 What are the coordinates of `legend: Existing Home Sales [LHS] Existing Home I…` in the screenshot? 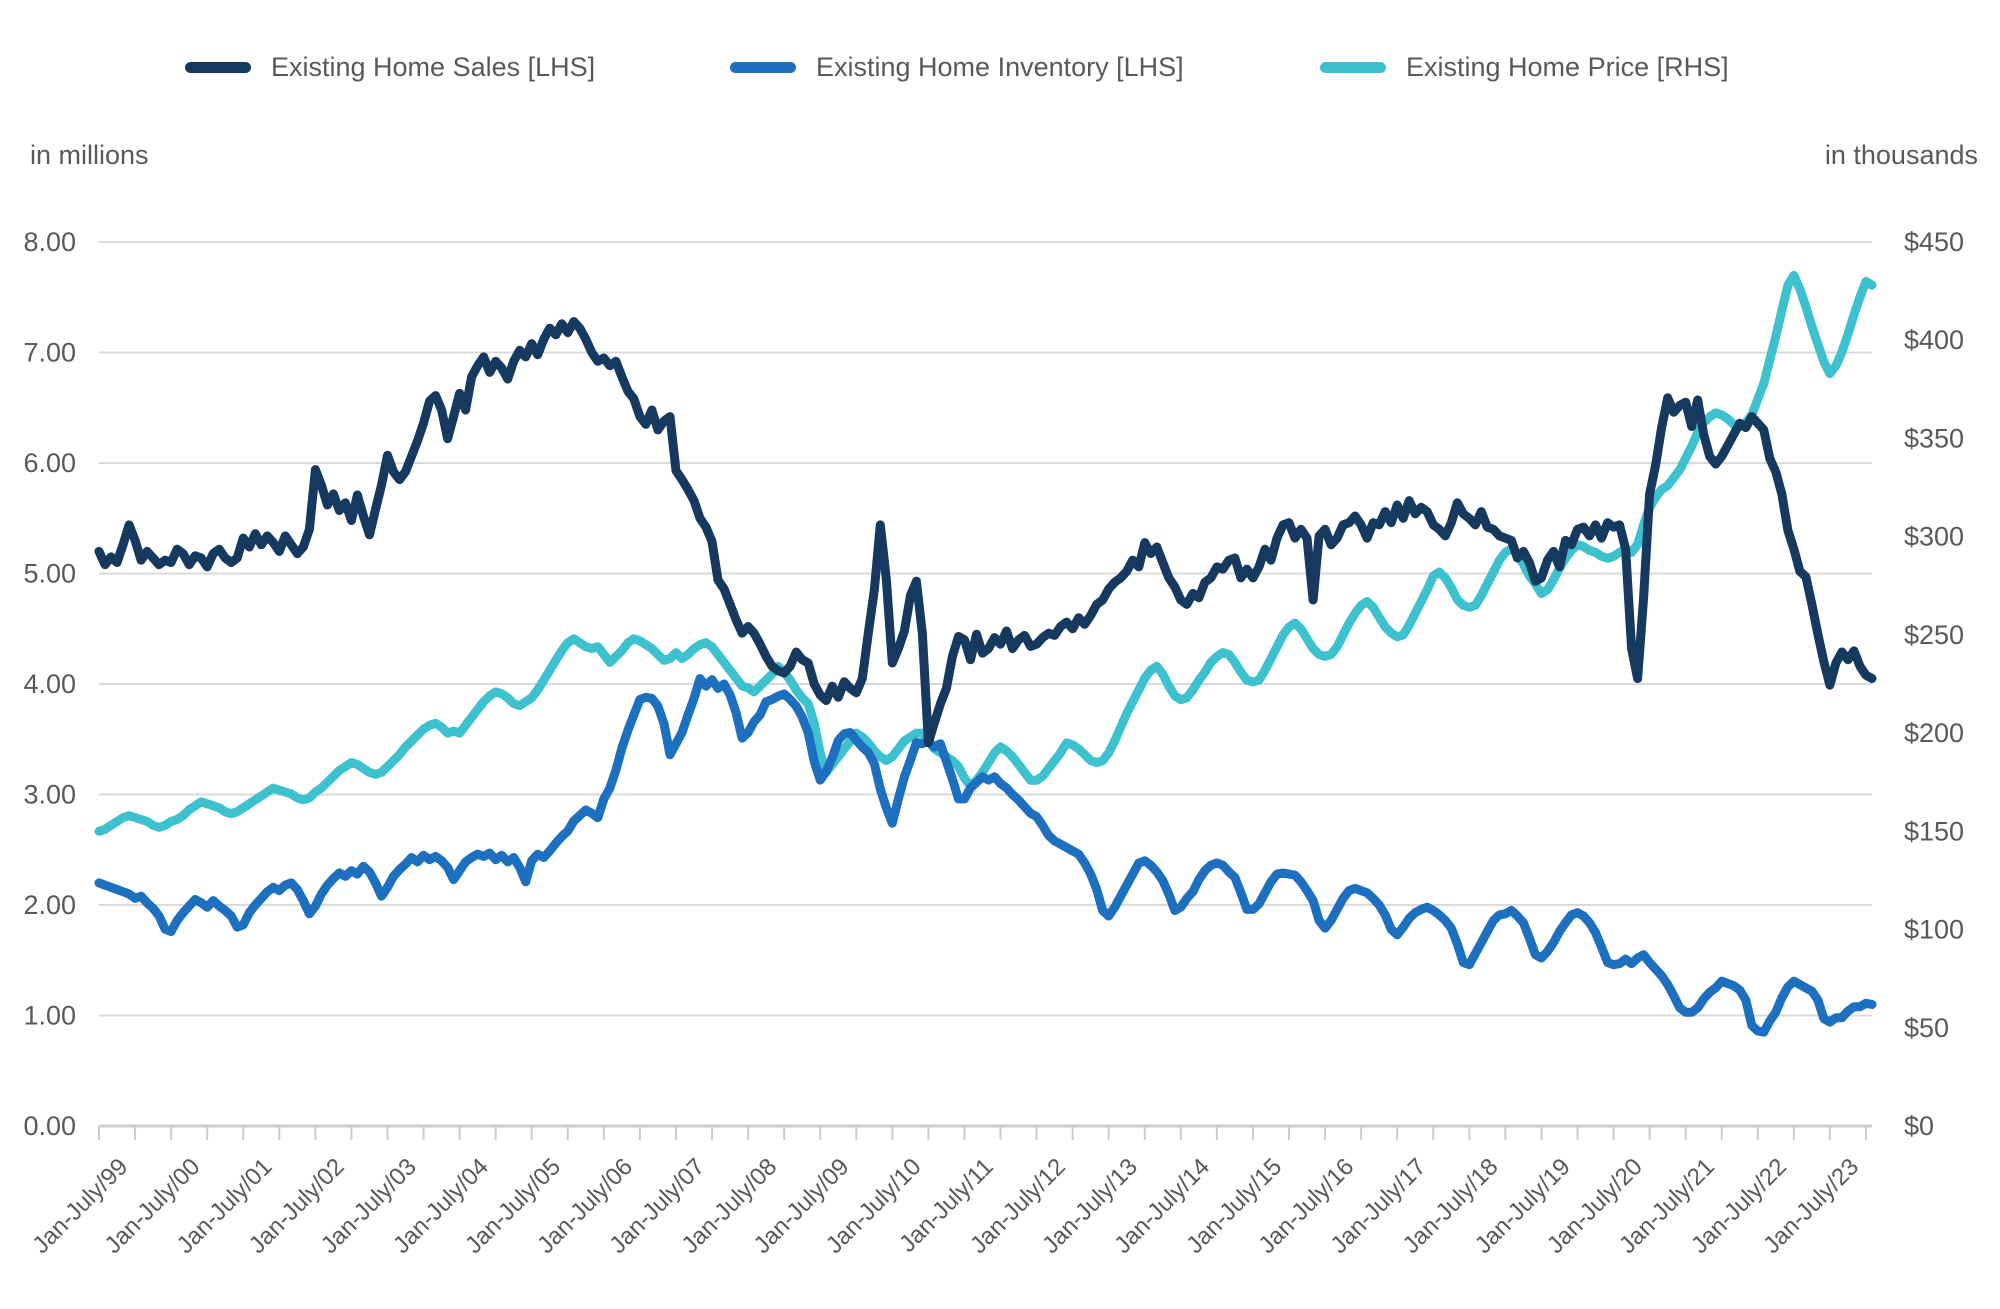 It's located at (1000, 67).